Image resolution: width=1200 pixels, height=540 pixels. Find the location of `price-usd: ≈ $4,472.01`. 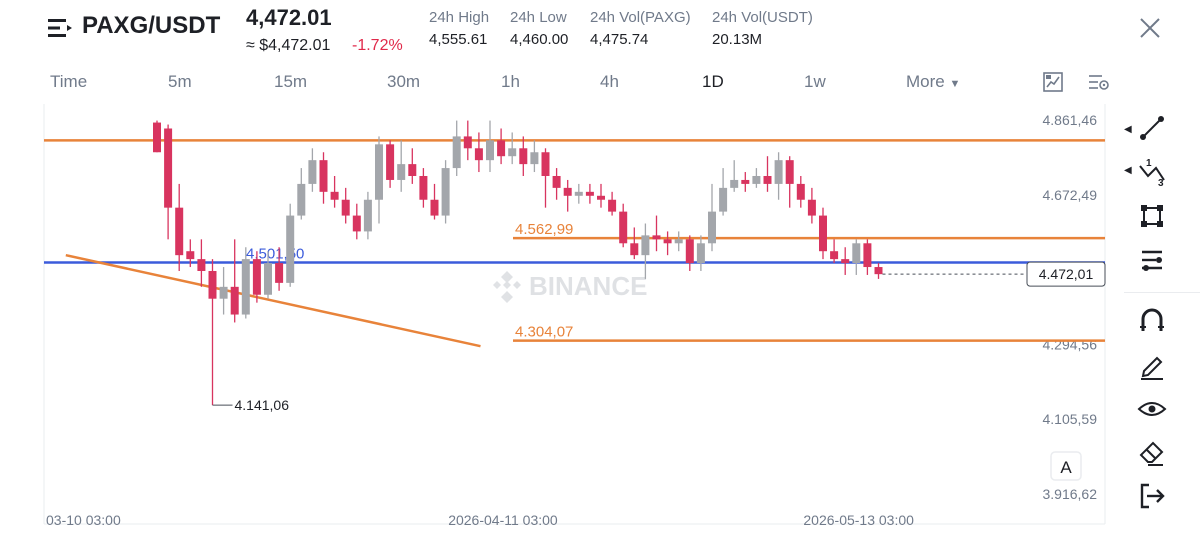

price-usd: ≈ $4,472.01 is located at coordinates (288, 45).